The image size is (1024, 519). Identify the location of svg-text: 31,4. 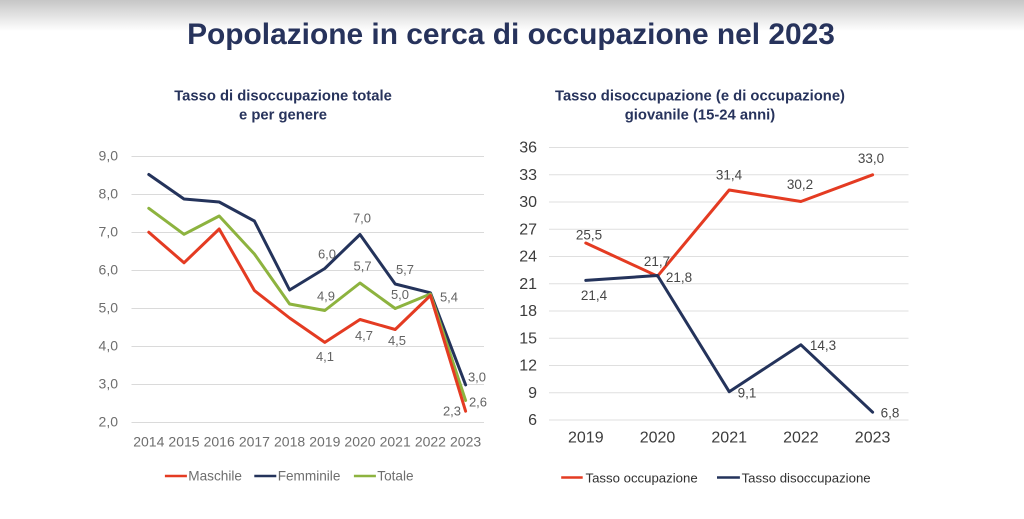
(729, 175).